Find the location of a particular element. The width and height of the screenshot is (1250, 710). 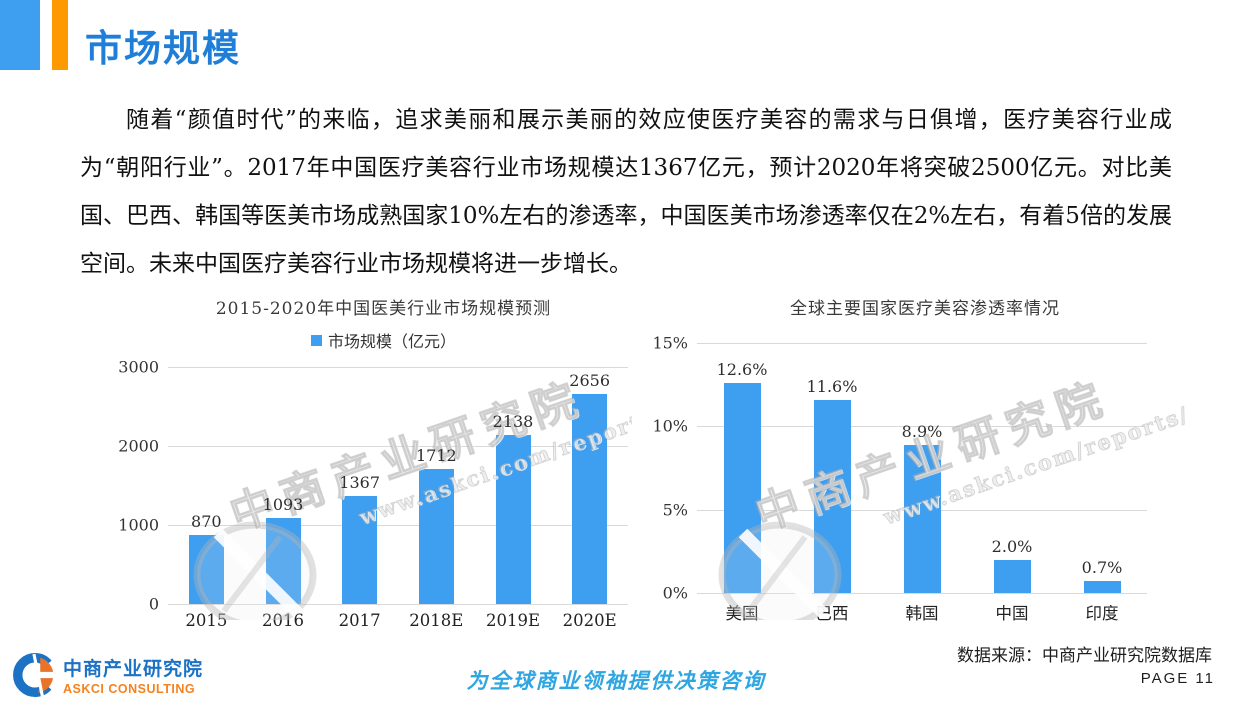

chart-legend: 市场规模（亿元） is located at coordinates (383, 340).